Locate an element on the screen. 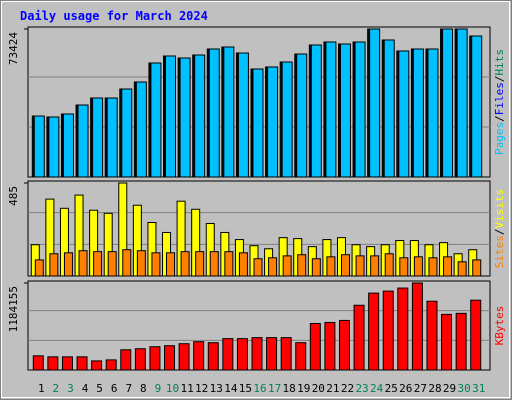  x-tick-label: 31 is located at coordinates (478, 388).